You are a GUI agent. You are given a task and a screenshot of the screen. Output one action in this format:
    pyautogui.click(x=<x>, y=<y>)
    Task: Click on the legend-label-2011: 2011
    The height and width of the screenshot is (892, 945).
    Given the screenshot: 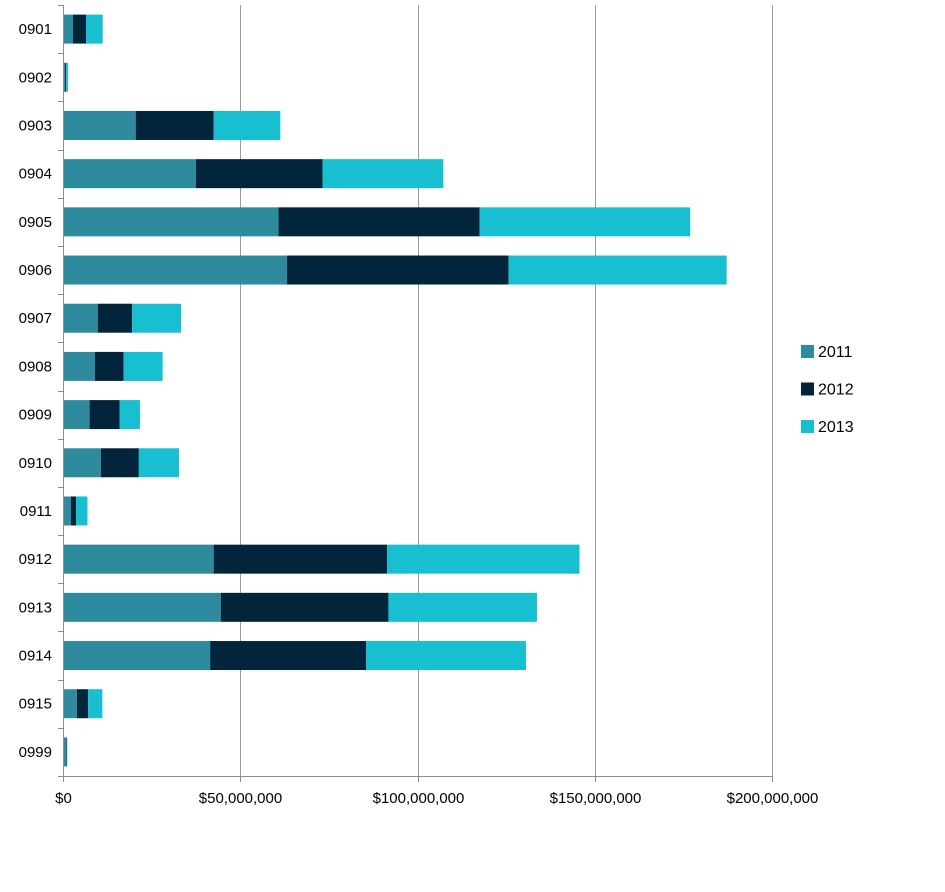 What is the action you would take?
    pyautogui.click(x=835, y=352)
    